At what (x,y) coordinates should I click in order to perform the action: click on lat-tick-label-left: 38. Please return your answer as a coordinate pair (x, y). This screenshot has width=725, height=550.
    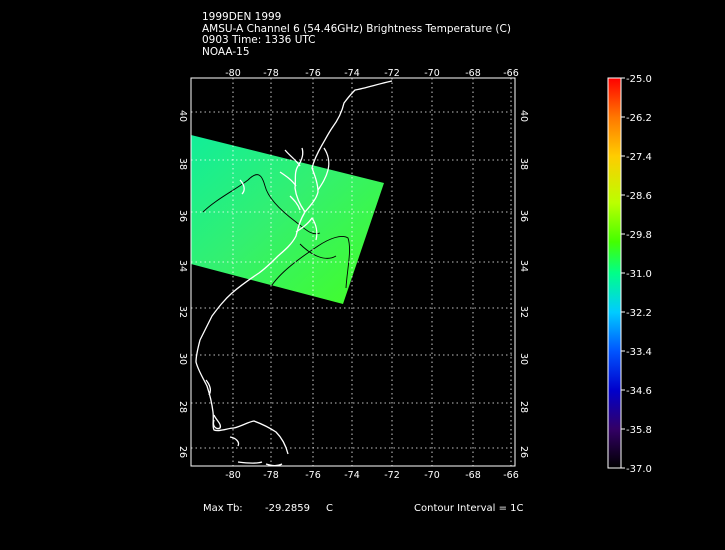
    Looking at the image, I should click on (182, 164).